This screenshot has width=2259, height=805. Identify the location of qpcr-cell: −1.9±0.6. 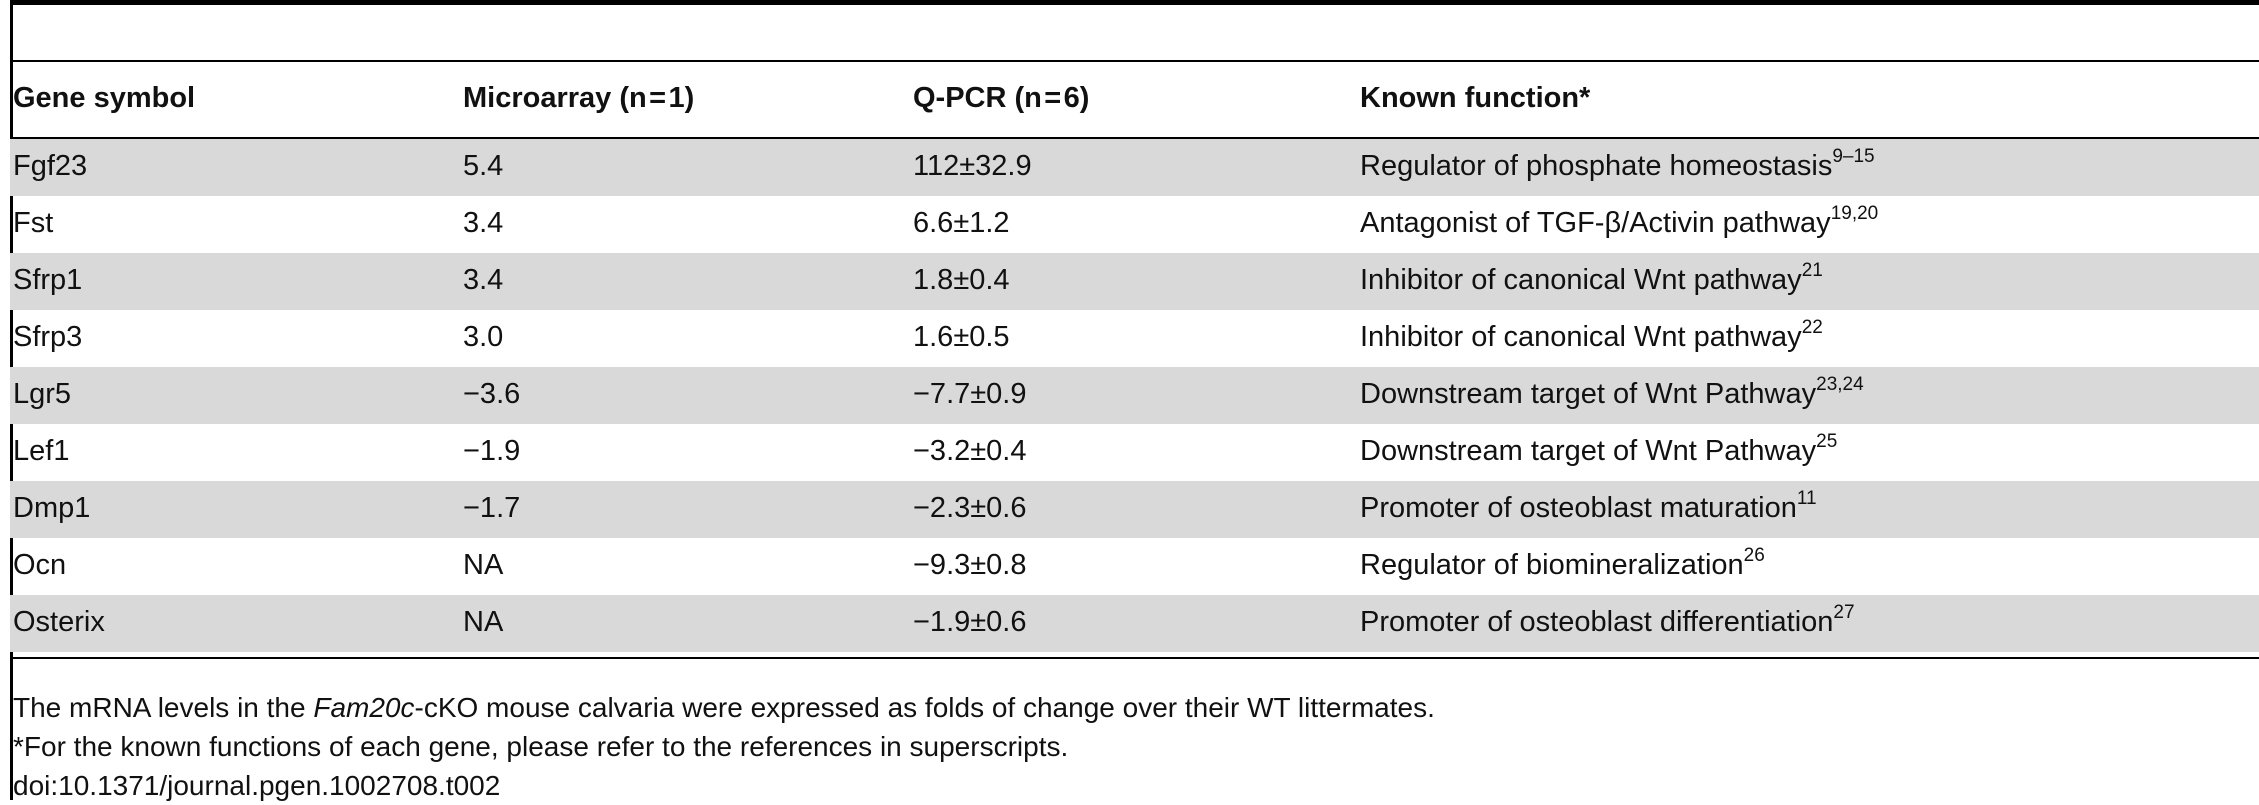
(970, 622).